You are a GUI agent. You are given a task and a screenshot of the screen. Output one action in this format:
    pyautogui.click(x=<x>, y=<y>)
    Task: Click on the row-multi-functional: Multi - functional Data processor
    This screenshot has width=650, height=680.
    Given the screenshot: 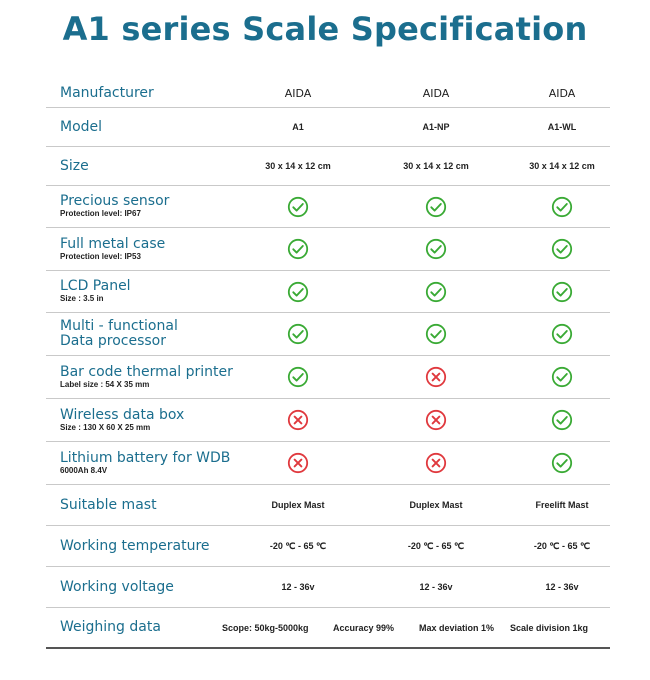 What is the action you would take?
    pyautogui.click(x=328, y=334)
    